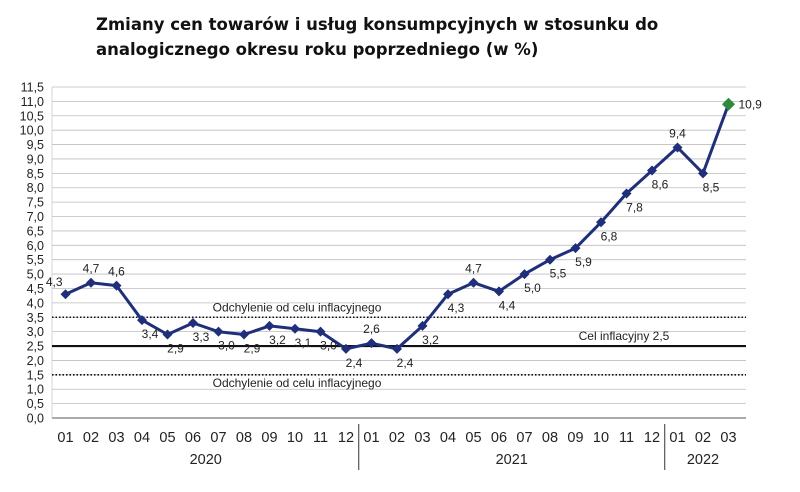 The width and height of the screenshot is (800, 492). I want to click on data-label: 4,4, so click(507, 305).